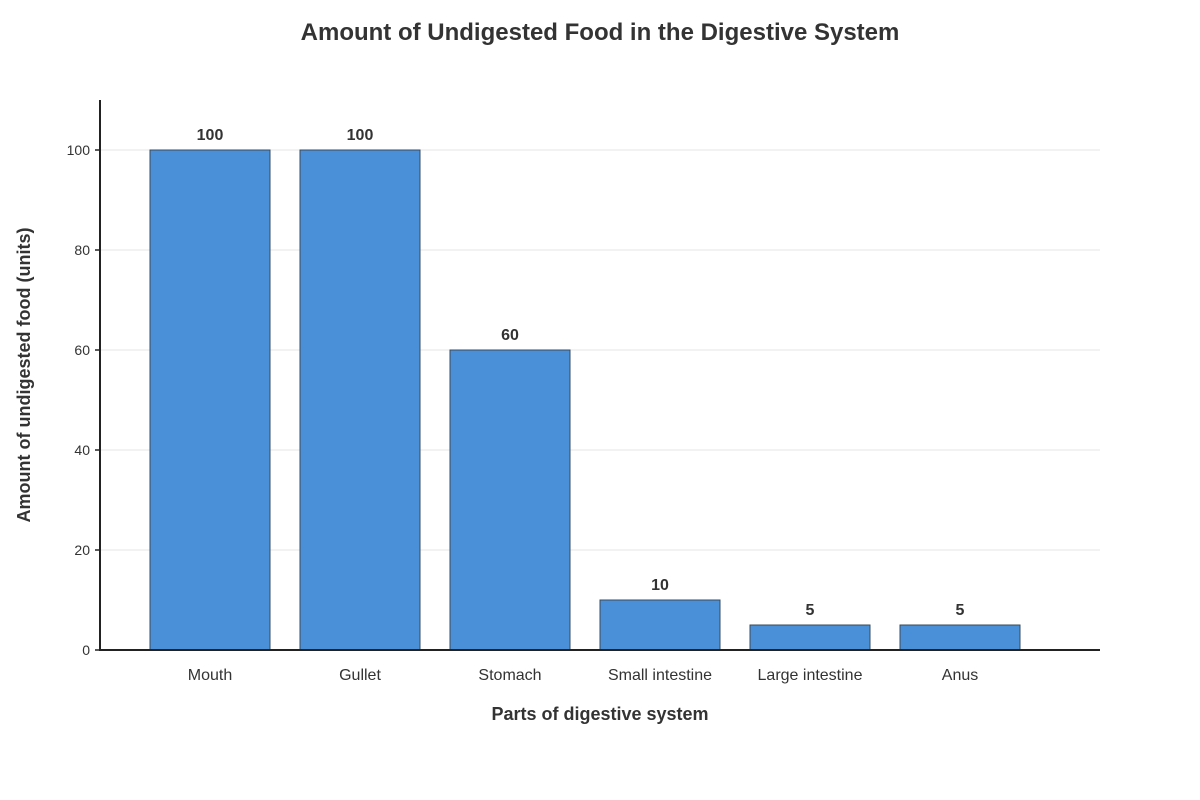  What do you see at coordinates (82, 350) in the screenshot?
I see `y-tick-label: 60` at bounding box center [82, 350].